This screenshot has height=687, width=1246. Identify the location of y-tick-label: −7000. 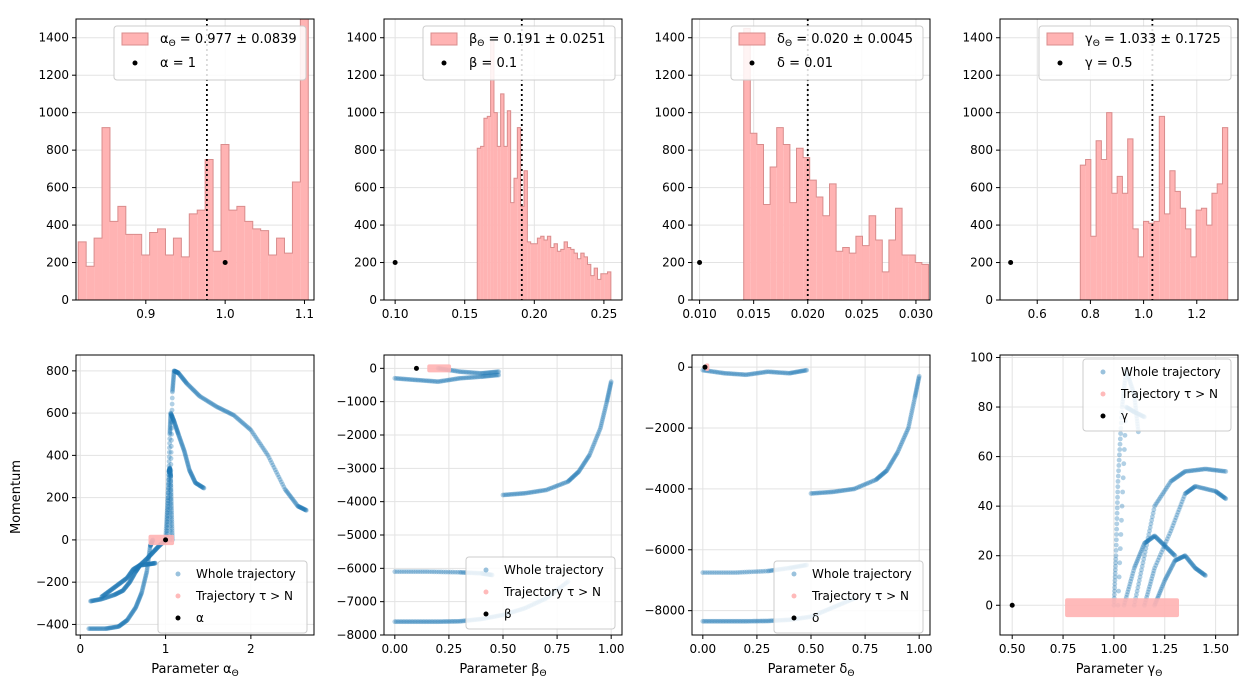
(356, 602).